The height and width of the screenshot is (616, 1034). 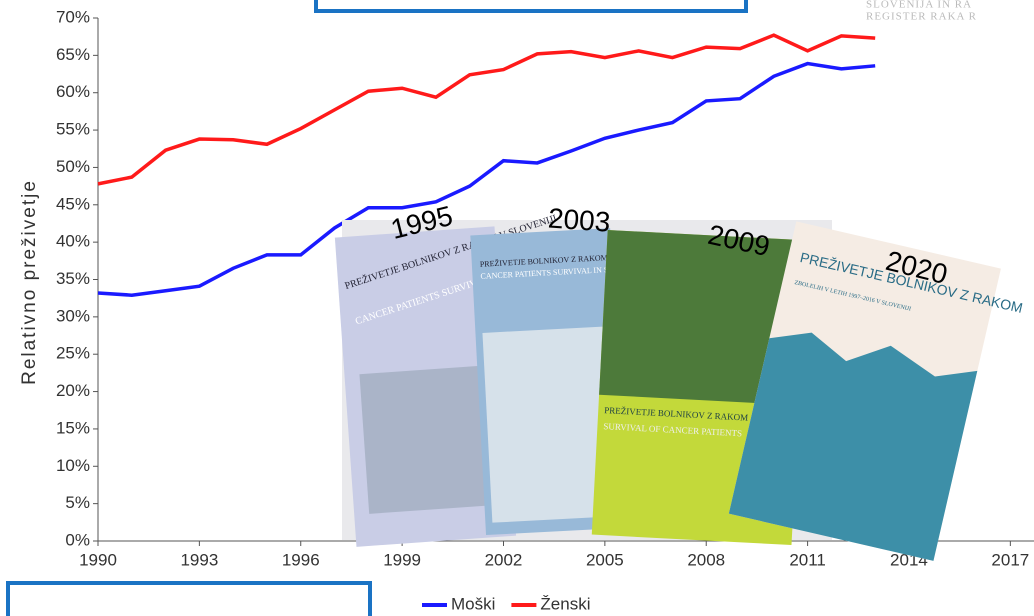 I want to click on y-tick-label: 15%, so click(x=73, y=427).